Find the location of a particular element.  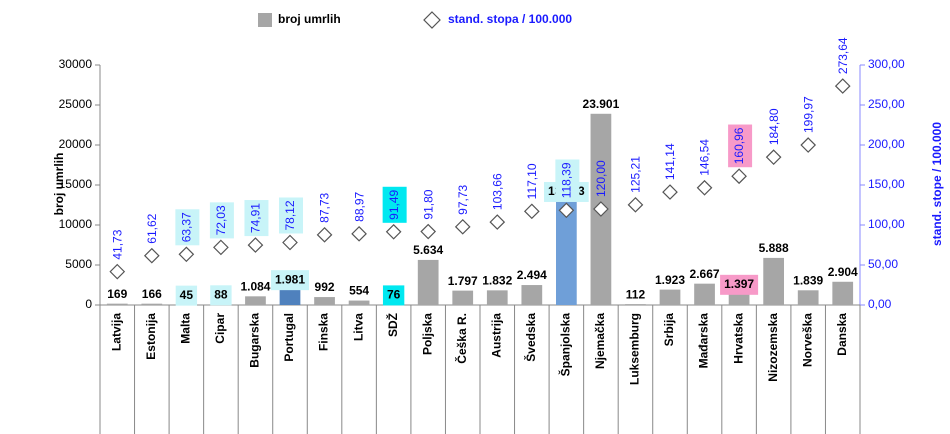

rate-label: 273,64 is located at coordinates (843, 55).